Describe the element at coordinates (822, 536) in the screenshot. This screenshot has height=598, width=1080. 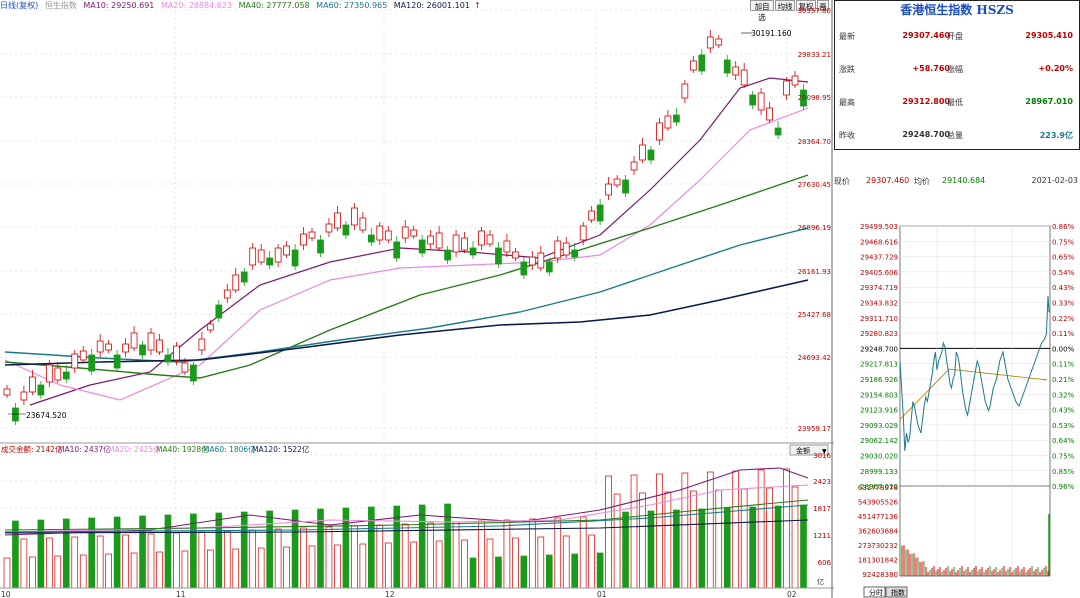
I see `volume-tick: 1211` at that location.